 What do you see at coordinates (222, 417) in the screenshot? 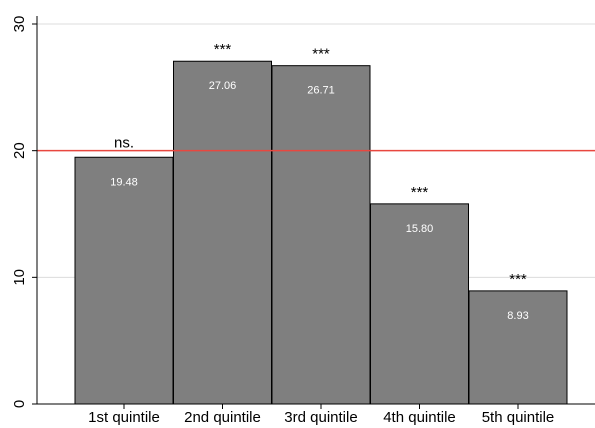
I see `x-tick-label: 2nd quintile` at bounding box center [222, 417].